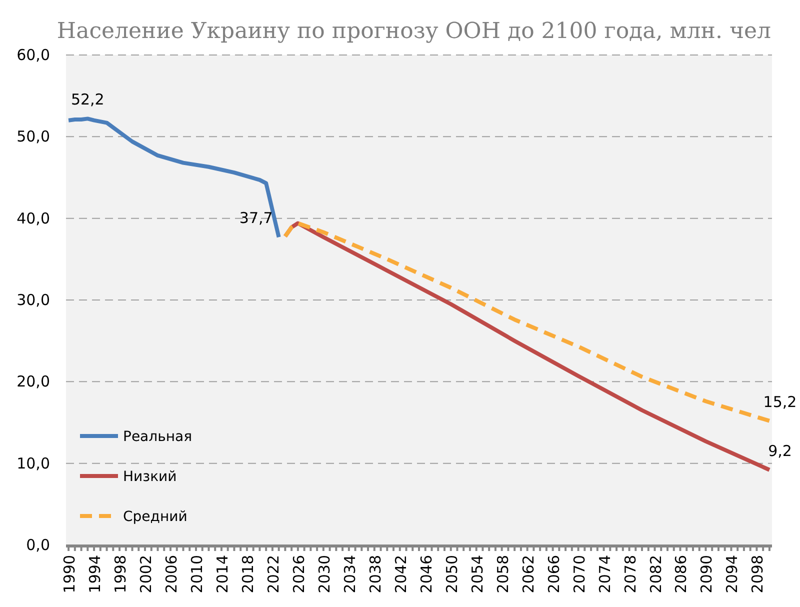  Describe the element at coordinates (150, 477) in the screenshot. I see `legend-label: Низкий` at that location.